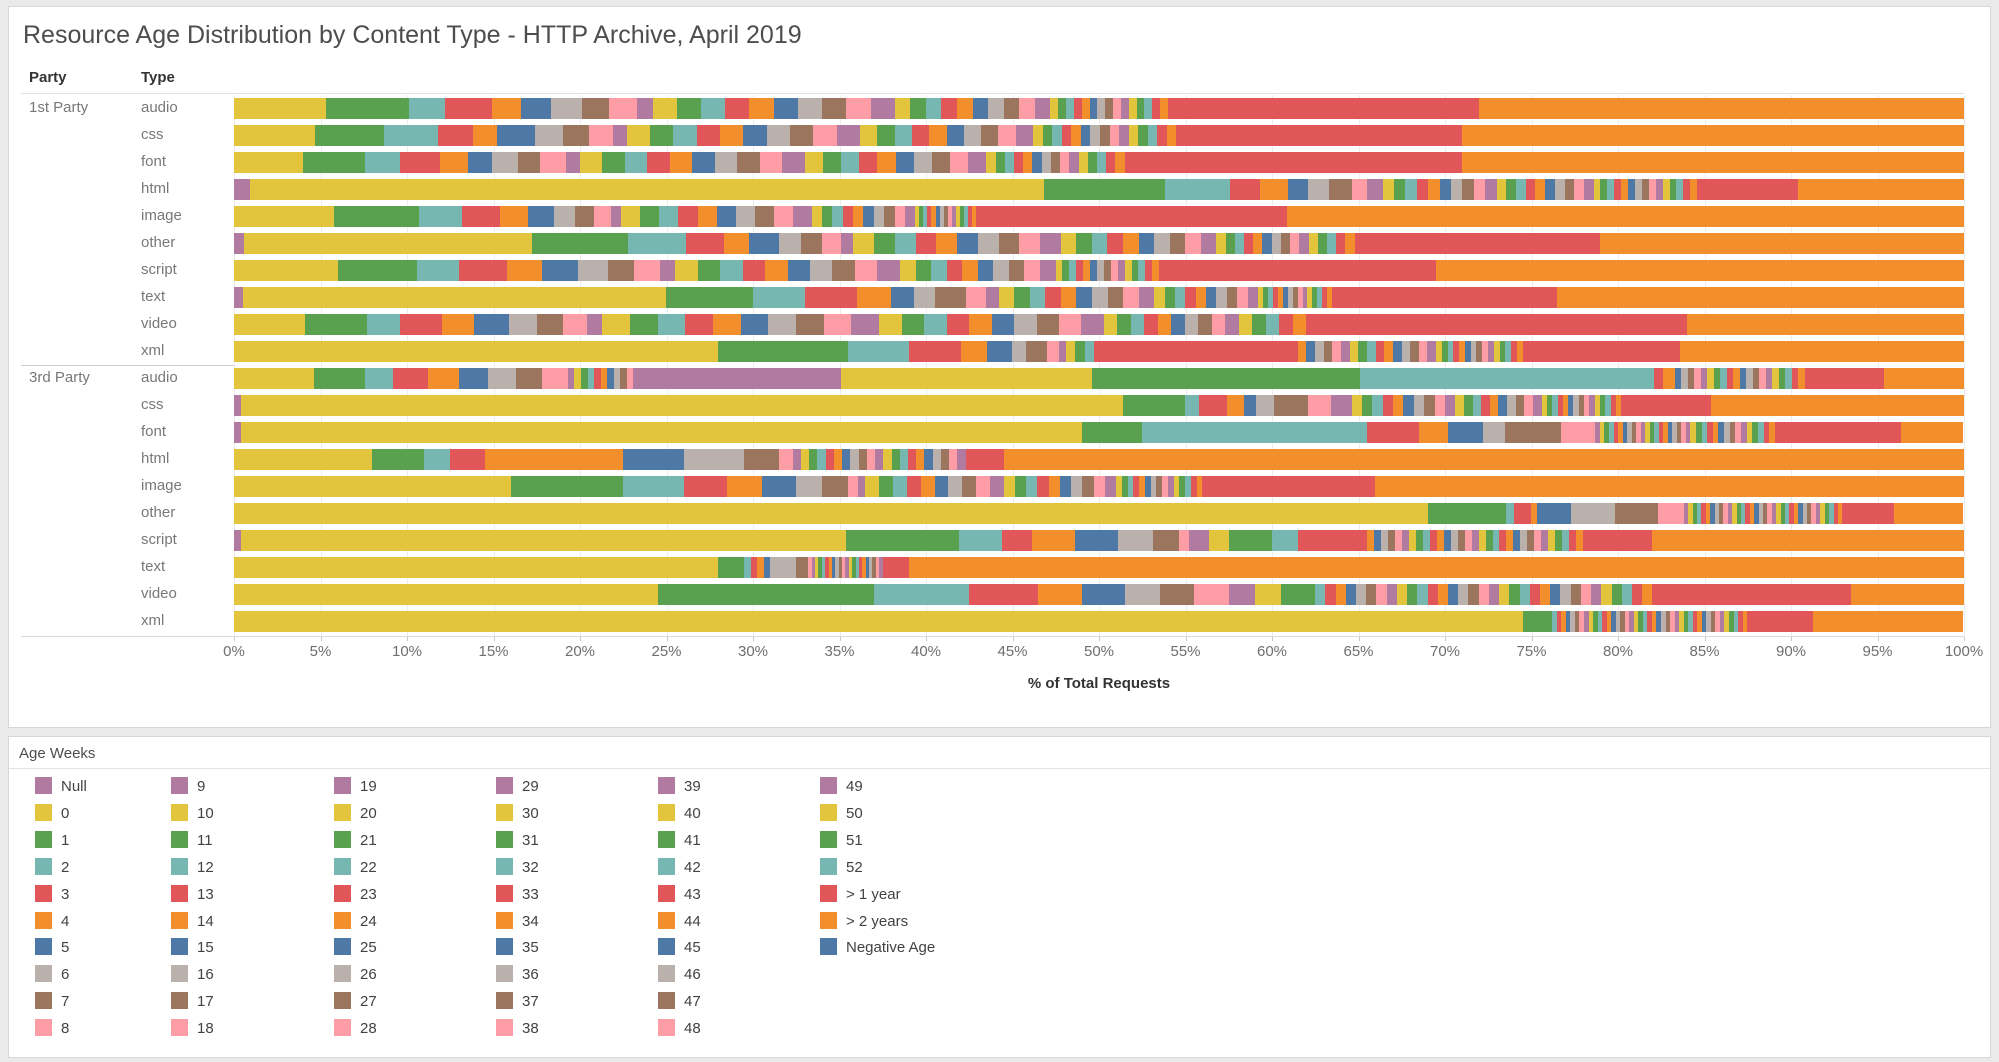 The width and height of the screenshot is (1999, 1062). I want to click on bar-segment-1year, so click(1618, 540).